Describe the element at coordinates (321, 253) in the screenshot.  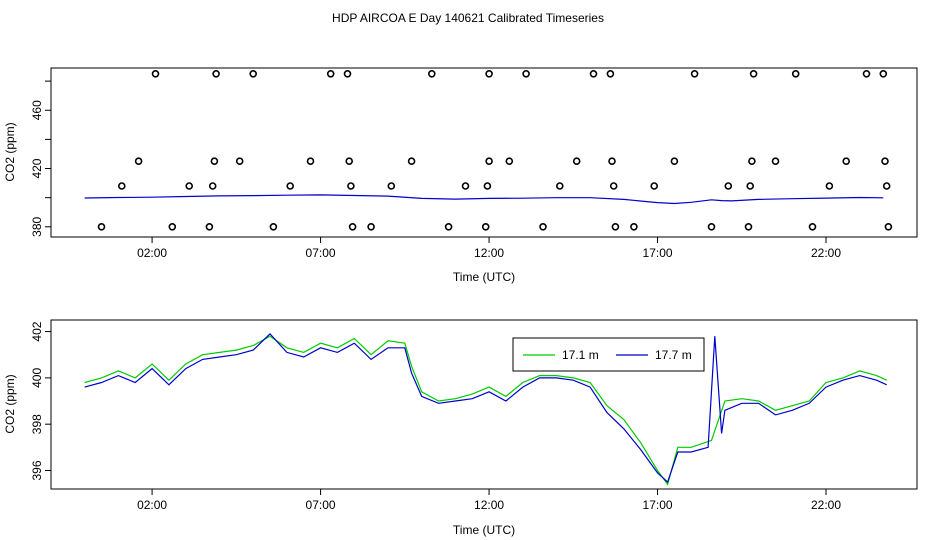
I see `top-x-tick-label: 07:00` at that location.